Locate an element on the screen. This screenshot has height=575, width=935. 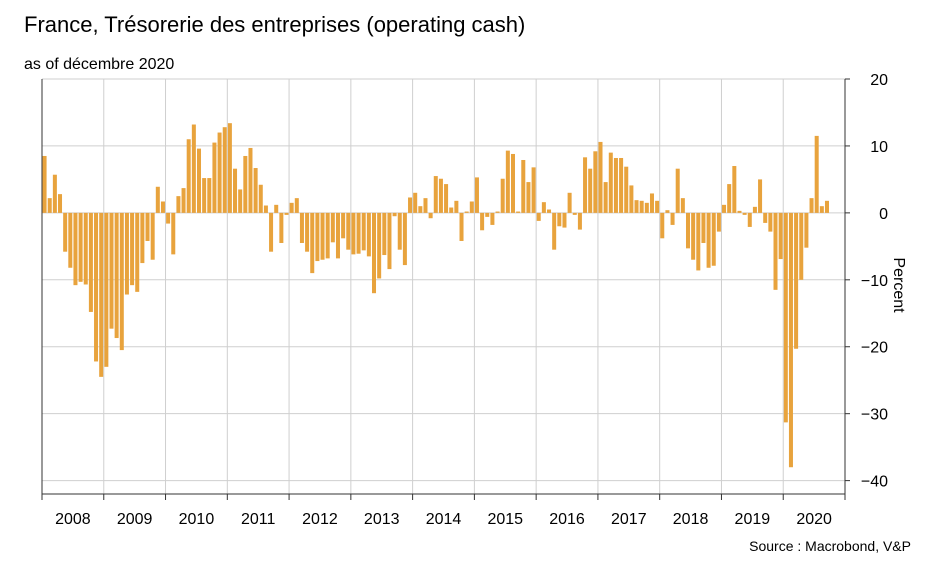
y-tick-label: 0 is located at coordinates (883, 214).